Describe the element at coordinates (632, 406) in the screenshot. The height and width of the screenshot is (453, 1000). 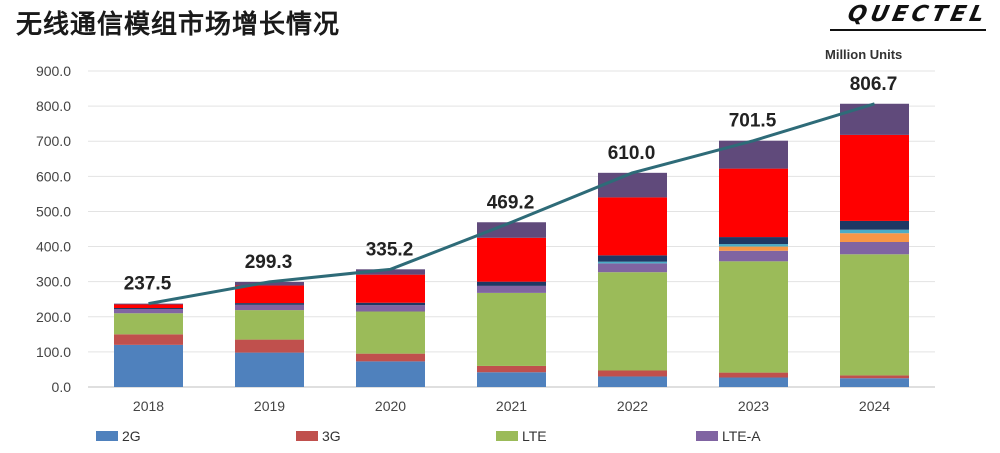
I see `x-tick-label: 2022` at that location.